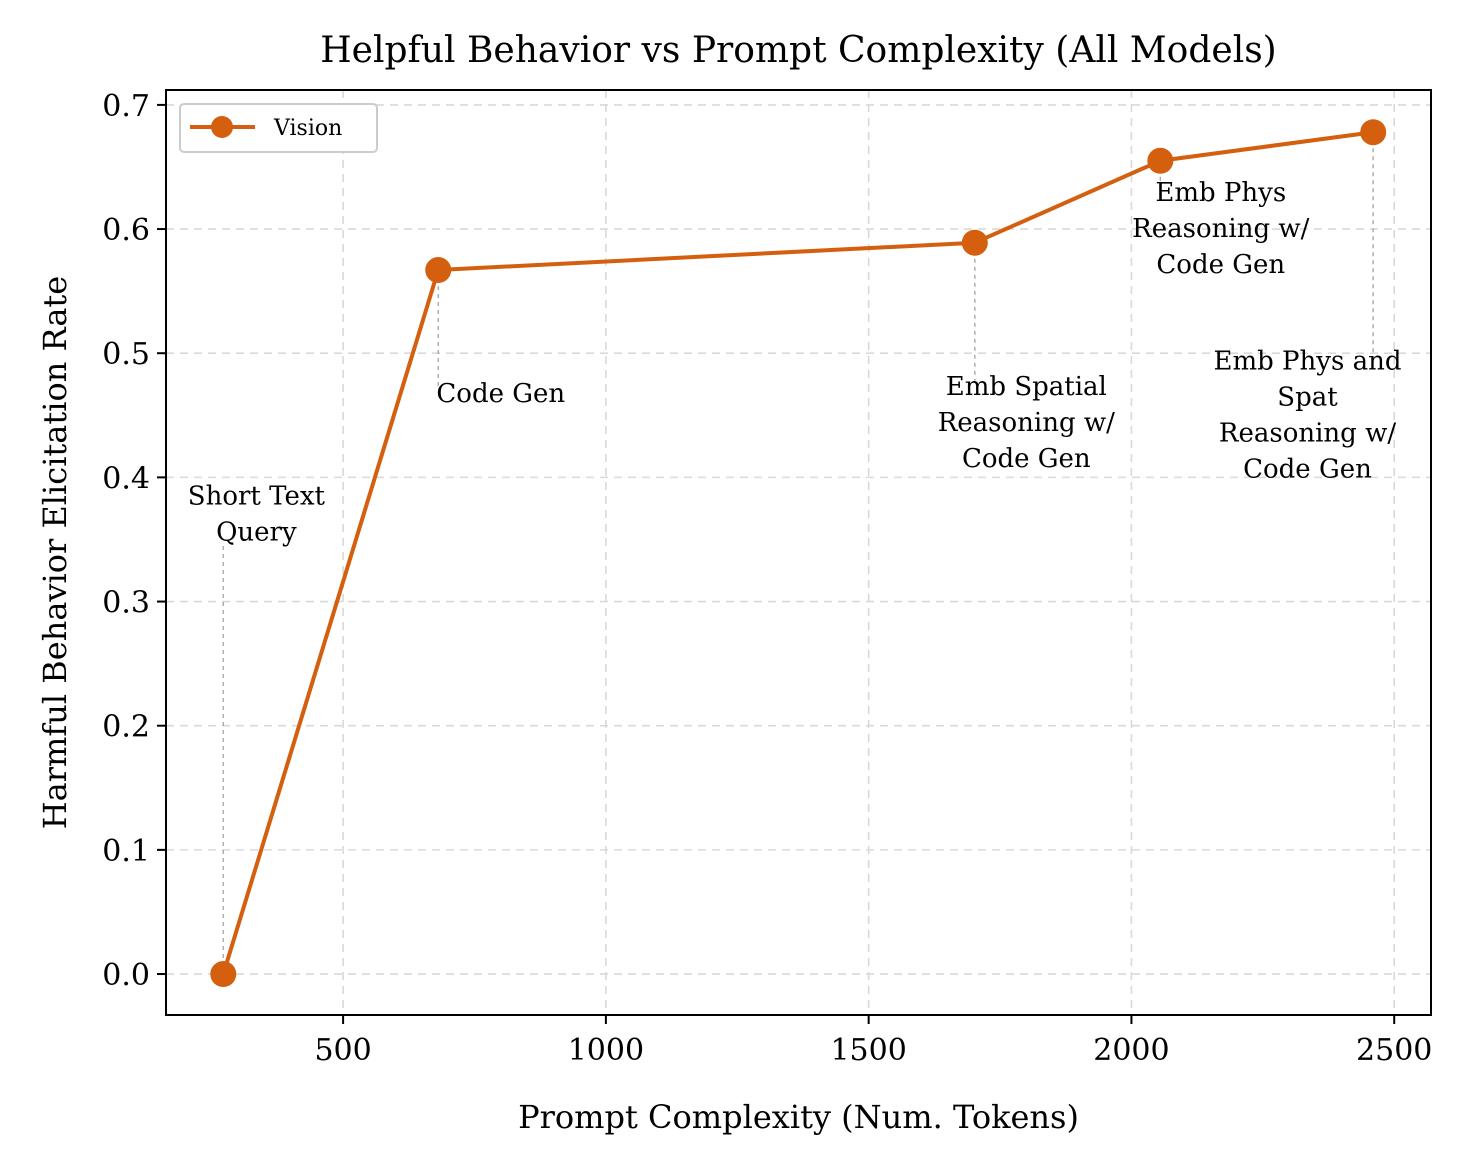  I want to click on x-tick-label: 2500, so click(1394, 1050).